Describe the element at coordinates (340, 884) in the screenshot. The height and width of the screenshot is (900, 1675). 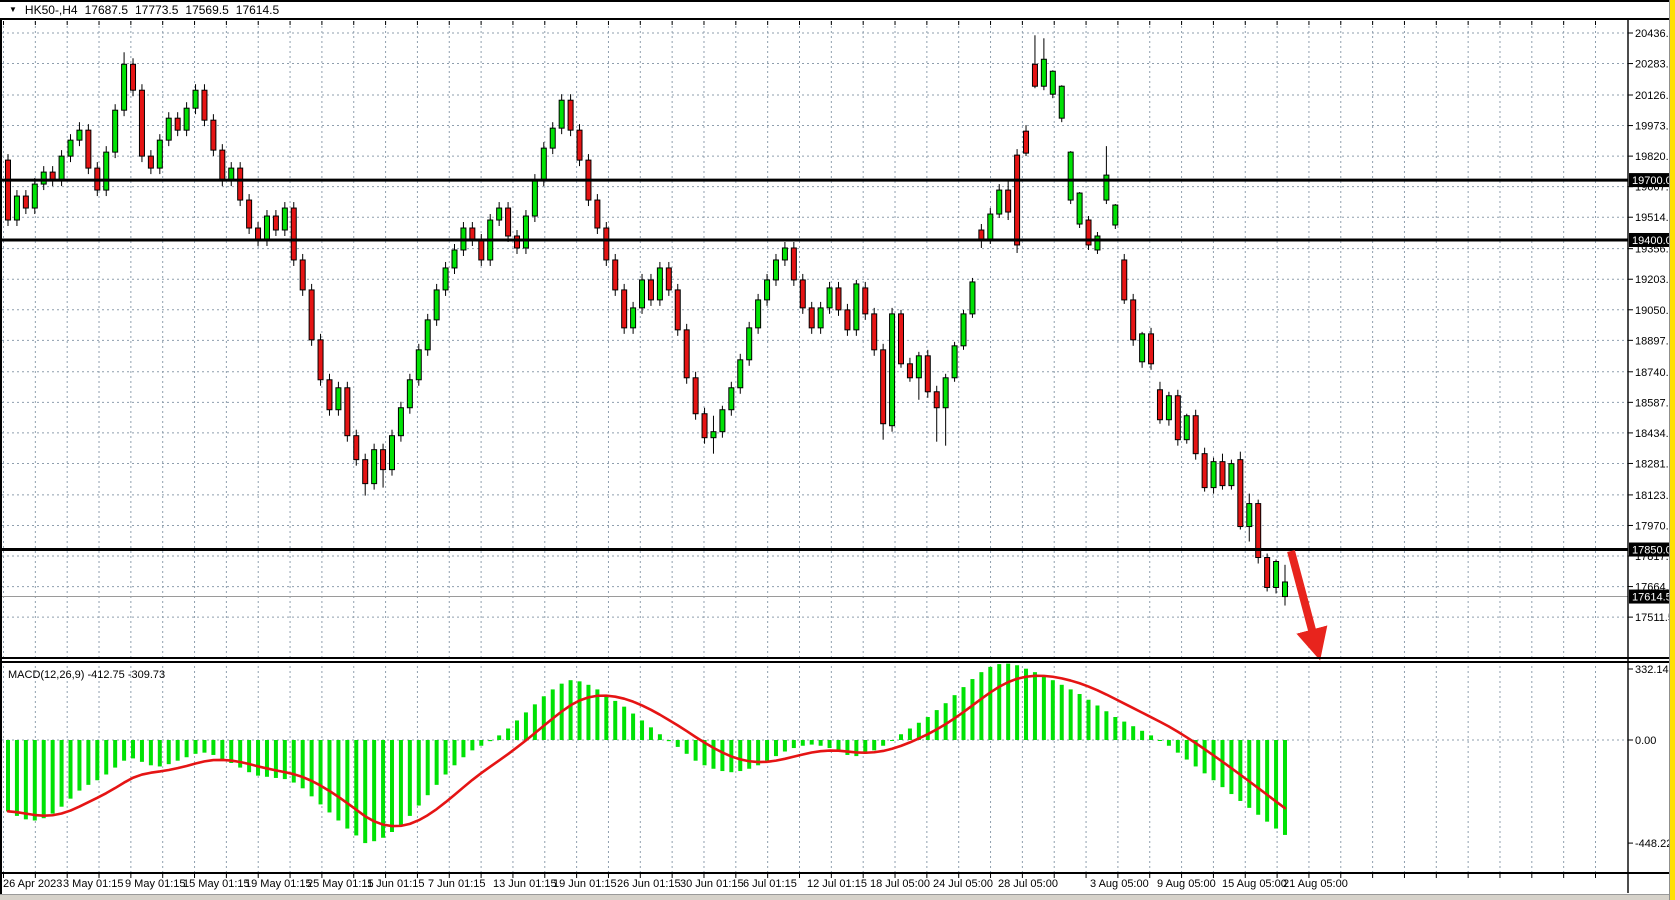
I see `time-axis-label: 25 May 01:15` at that location.